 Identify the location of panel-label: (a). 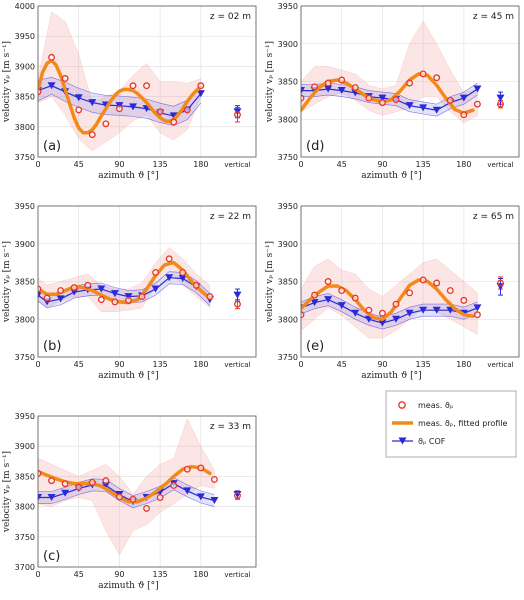
(52, 146).